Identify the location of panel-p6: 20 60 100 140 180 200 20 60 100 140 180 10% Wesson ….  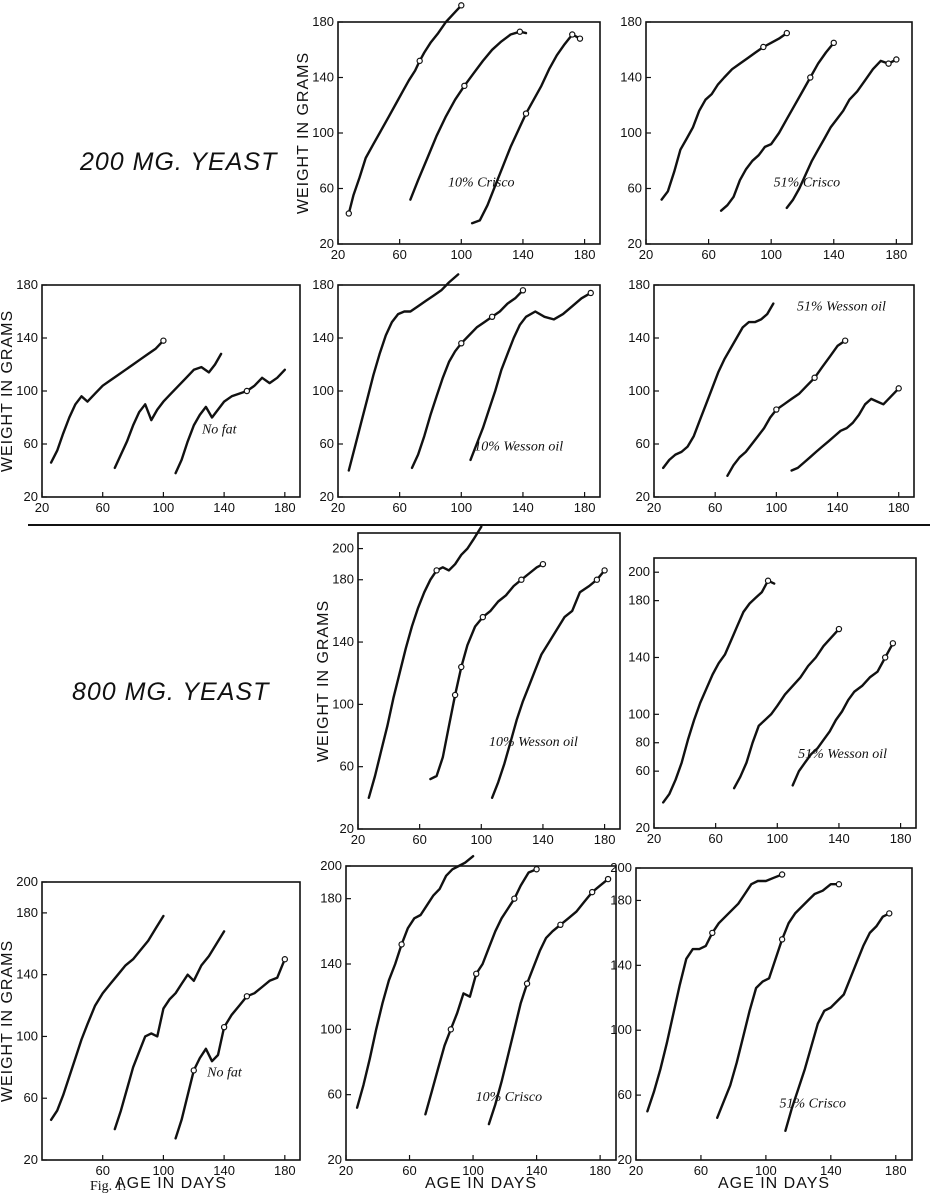
(468, 686).